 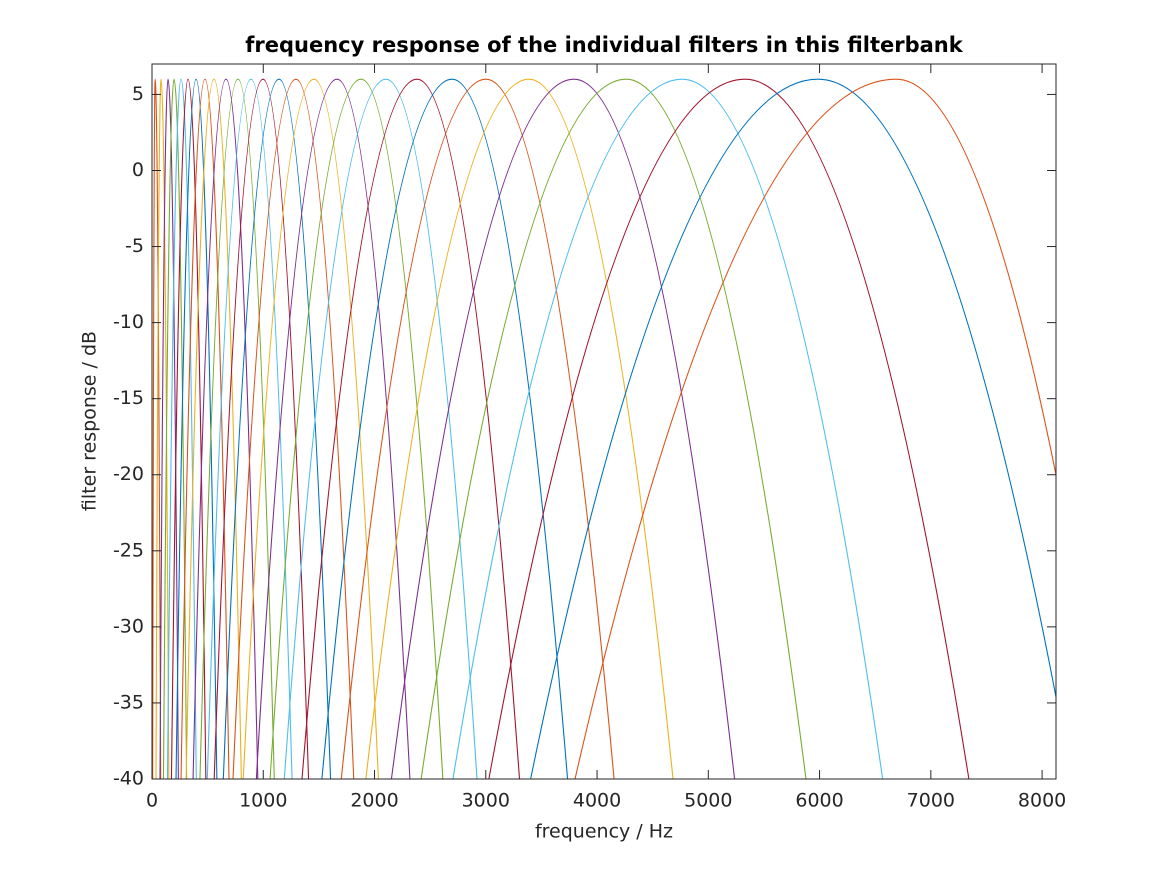 I want to click on x-tick-label: 3000, so click(x=486, y=801).